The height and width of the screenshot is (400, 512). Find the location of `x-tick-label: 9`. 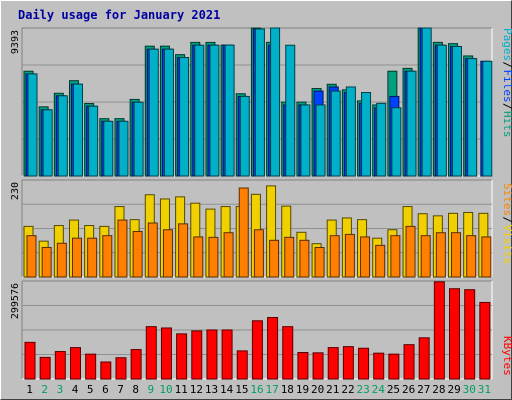

x-tick-label: 9 is located at coordinates (151, 389).